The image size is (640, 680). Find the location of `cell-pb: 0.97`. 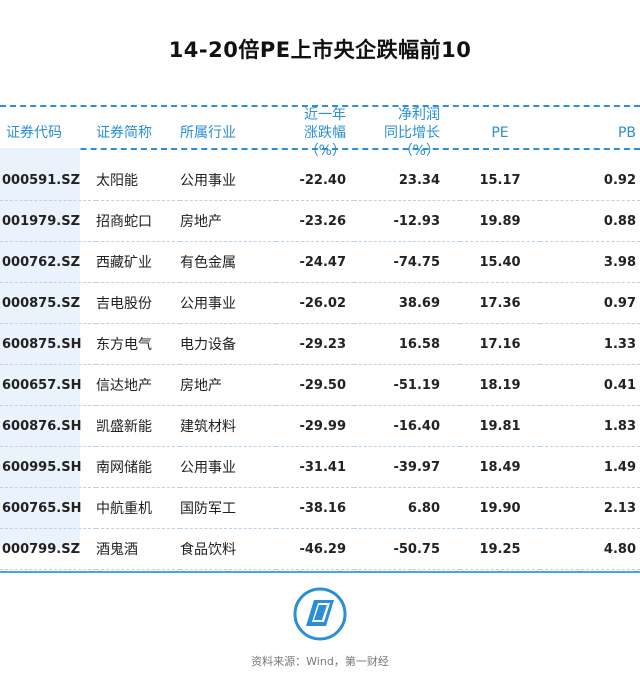

cell-pb: 0.97 is located at coordinates (590, 303).